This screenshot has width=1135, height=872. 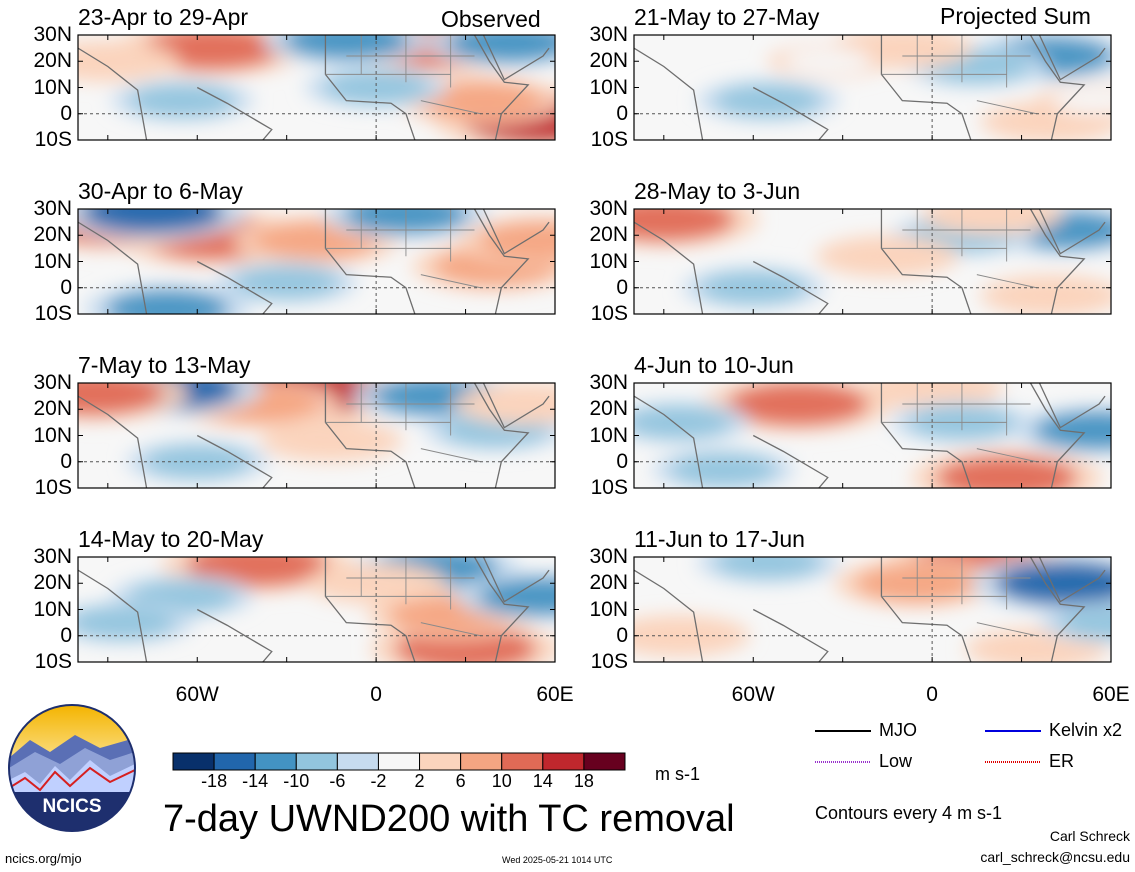 What do you see at coordinates (896, 761) in the screenshot?
I see `legend-label: Low` at bounding box center [896, 761].